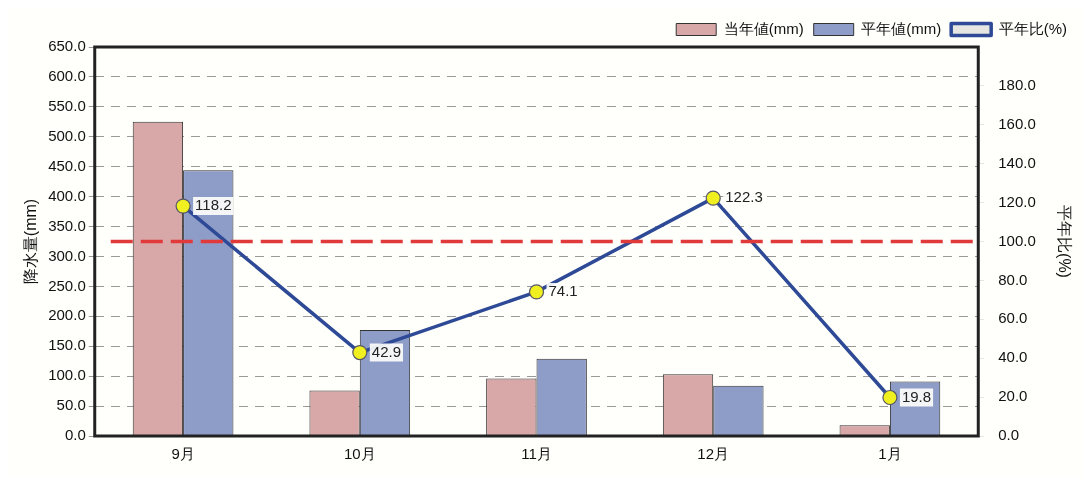 Image resolution: width=1091 pixels, height=486 pixels. I want to click on y2-tick-label: 140.0, so click(1017, 162).